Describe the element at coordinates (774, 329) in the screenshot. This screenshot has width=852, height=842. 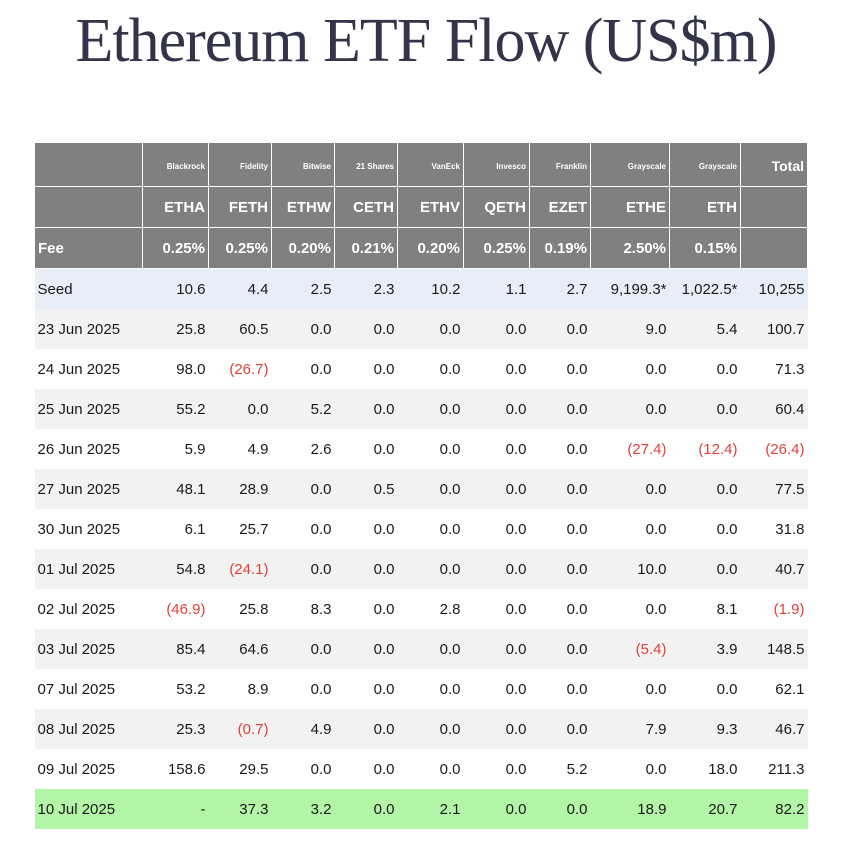
I see `total-cell: 100.7` at that location.